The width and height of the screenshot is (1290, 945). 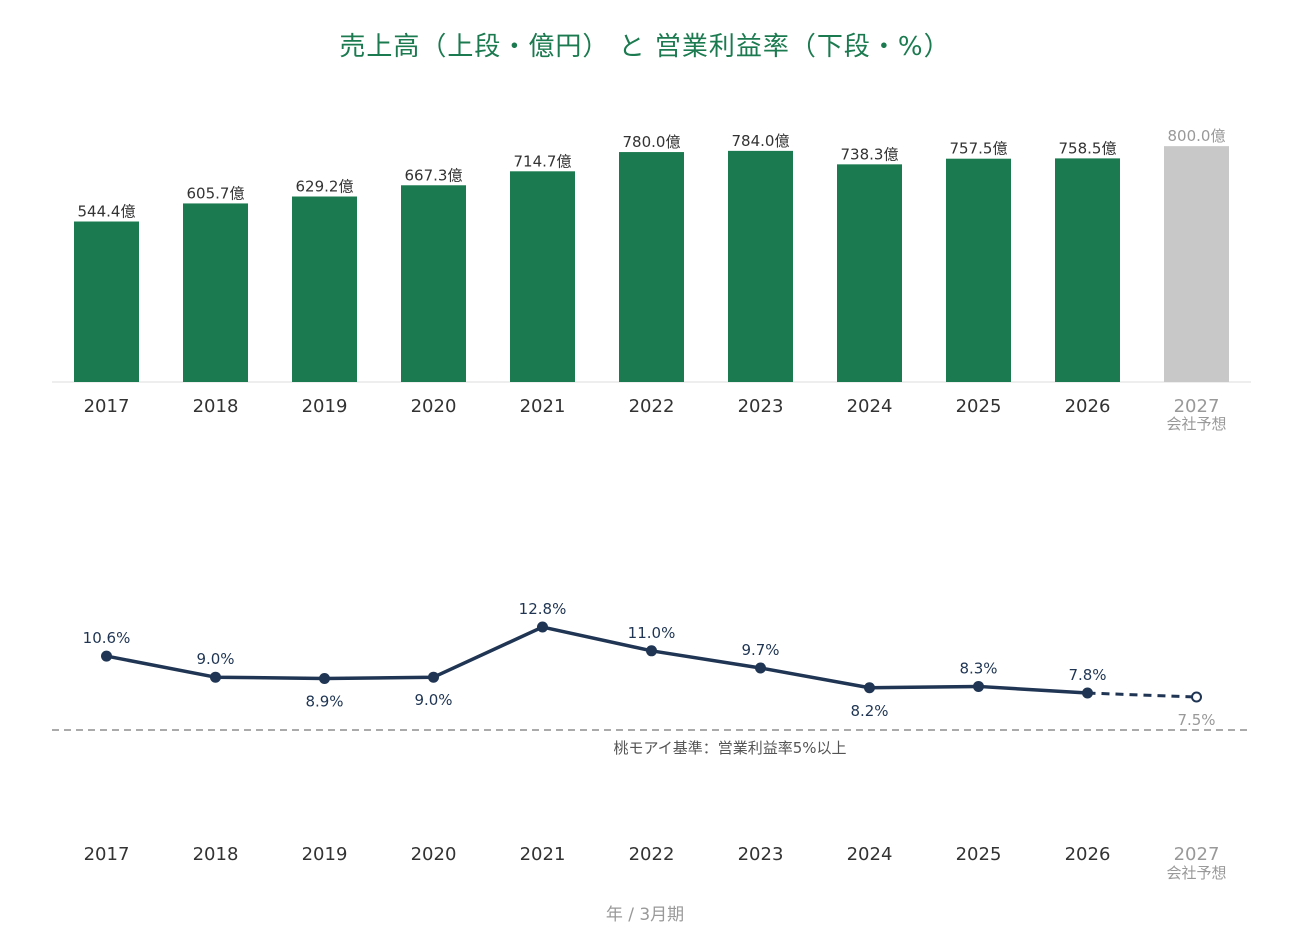 What do you see at coordinates (1088, 148) in the screenshot?
I see `bar-data-label: 758.5億` at bounding box center [1088, 148].